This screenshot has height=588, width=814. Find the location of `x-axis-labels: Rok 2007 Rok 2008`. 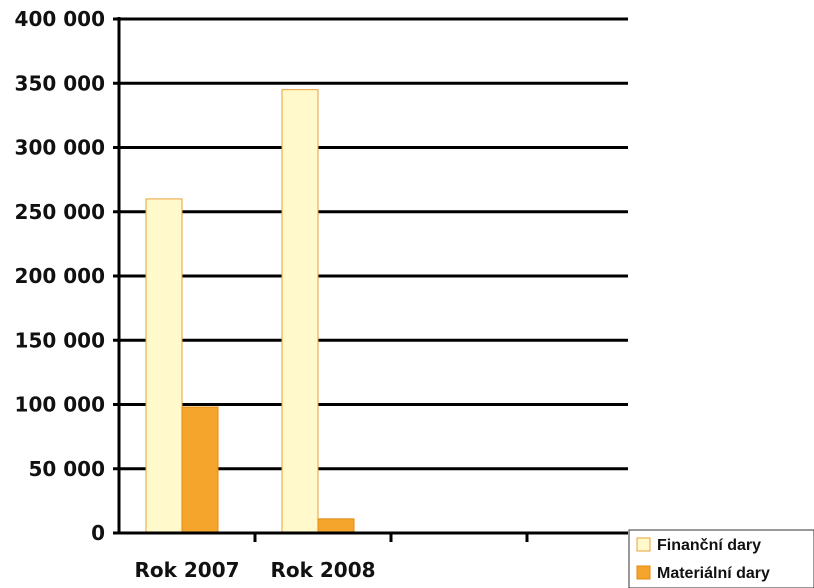

x-axis-labels: Rok 2007 Rok 2008 is located at coordinates (254, 570).